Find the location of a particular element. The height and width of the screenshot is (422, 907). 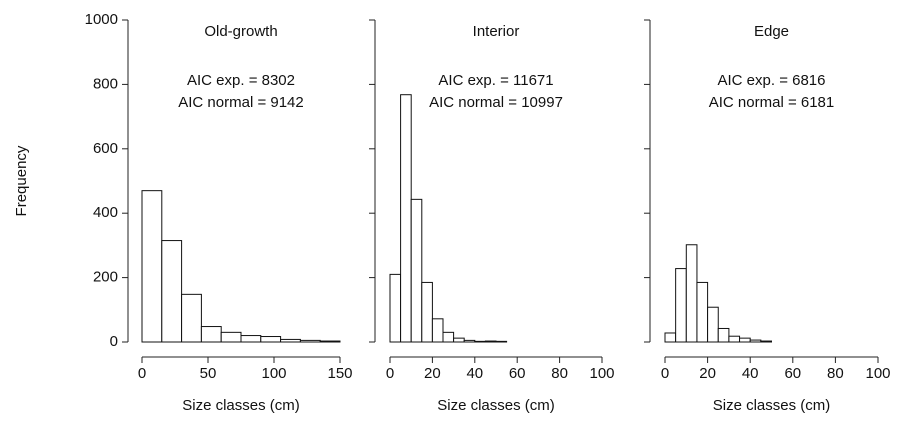

panel-title: Old-growth is located at coordinates (240, 31).